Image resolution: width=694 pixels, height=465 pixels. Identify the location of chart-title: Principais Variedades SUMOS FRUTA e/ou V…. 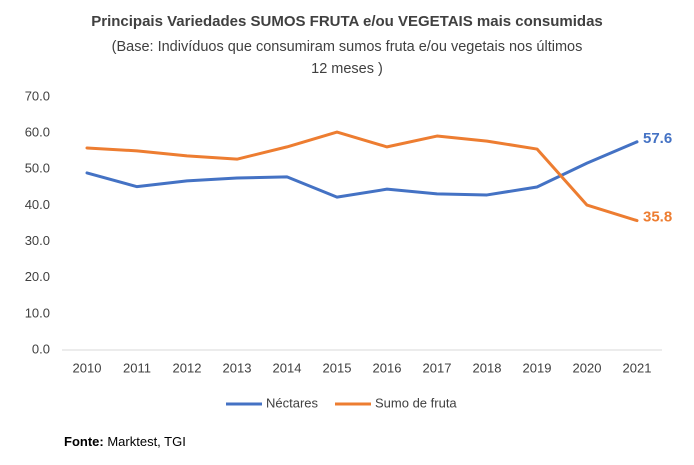
(347, 21).